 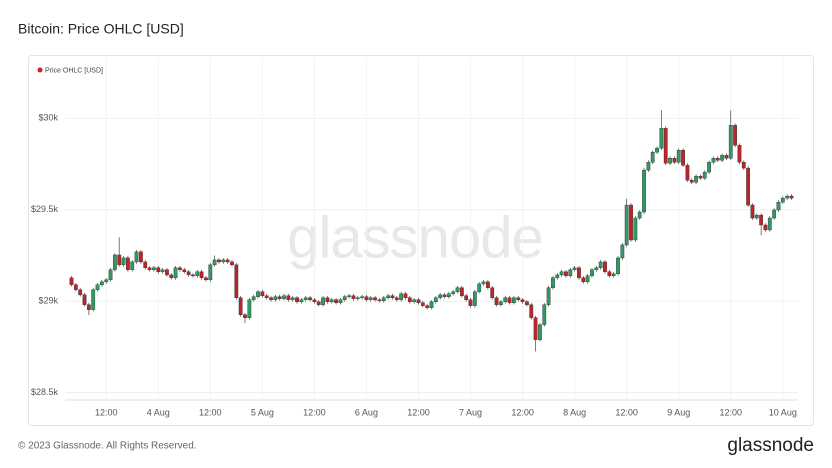 I want to click on watermark: glassnode, so click(x=414, y=237).